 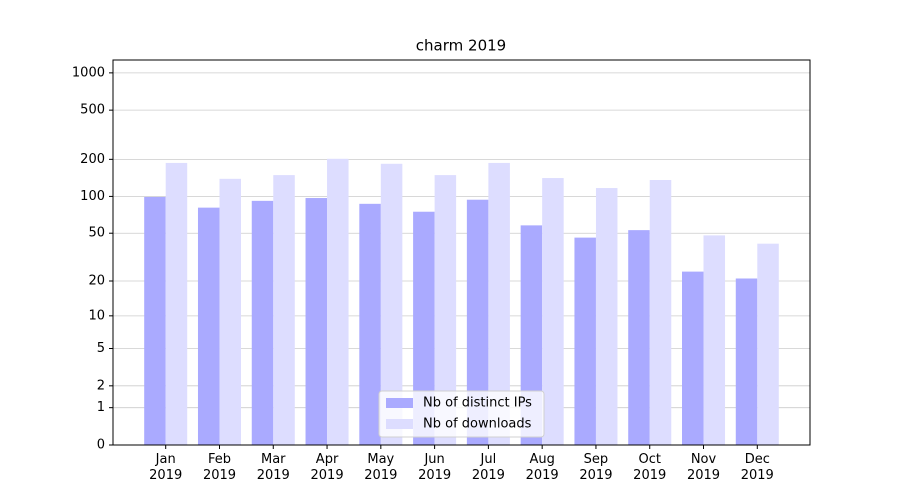 I want to click on y-tick-label: 1000, so click(x=88, y=72).